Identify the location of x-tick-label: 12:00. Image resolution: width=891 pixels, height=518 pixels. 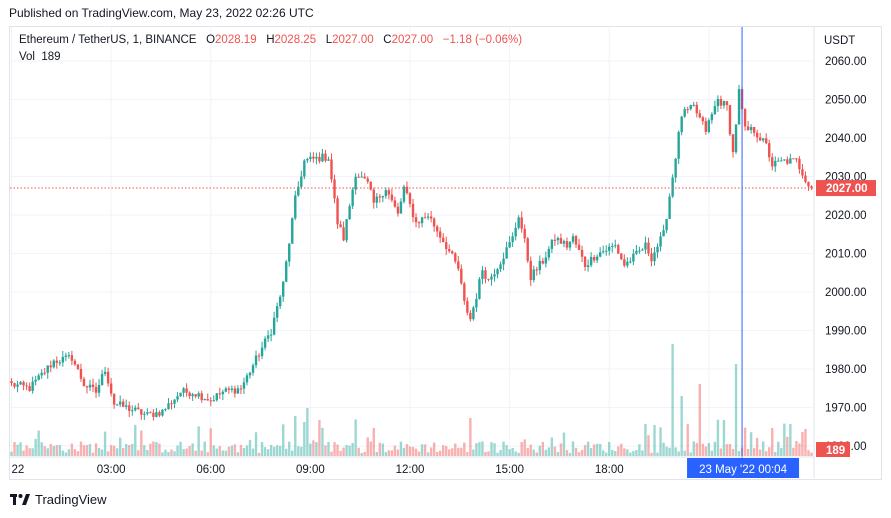
(410, 470).